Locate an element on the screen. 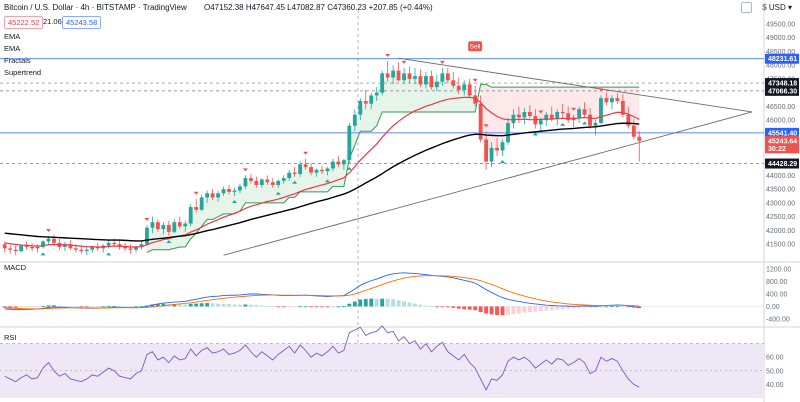 The height and width of the screenshot is (402, 800). indicator-ema-slow-label: EMA is located at coordinates (12, 48).